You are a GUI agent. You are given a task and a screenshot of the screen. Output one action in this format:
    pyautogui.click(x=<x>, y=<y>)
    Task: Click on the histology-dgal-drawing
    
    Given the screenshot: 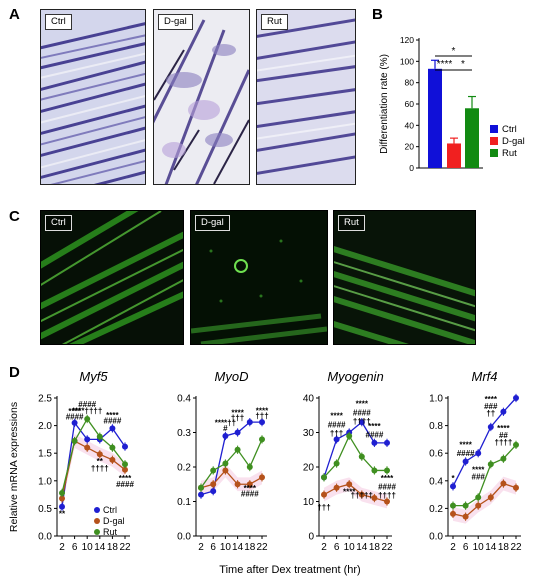 What is the action you would take?
    pyautogui.click(x=201, y=97)
    